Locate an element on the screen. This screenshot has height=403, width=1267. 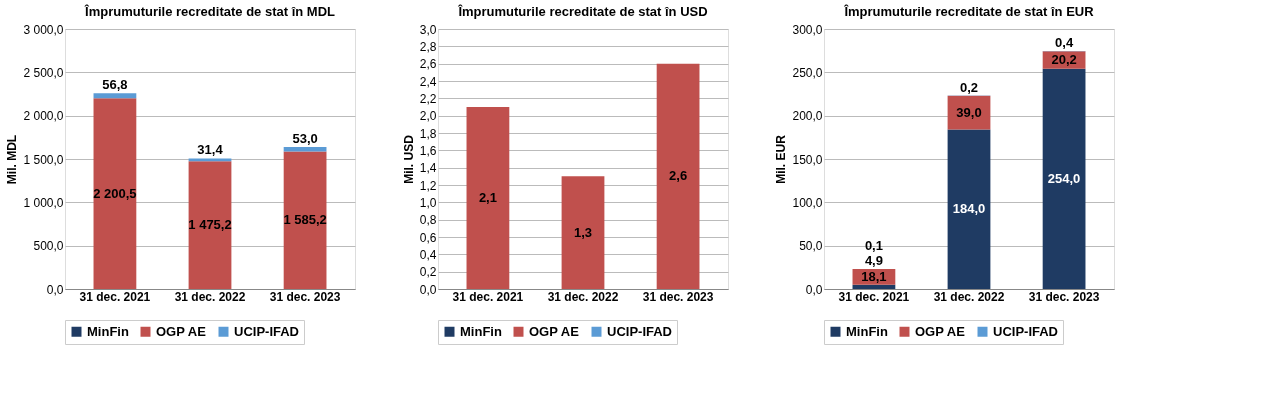
y-tick-label: 2,8 is located at coordinates (428, 46).